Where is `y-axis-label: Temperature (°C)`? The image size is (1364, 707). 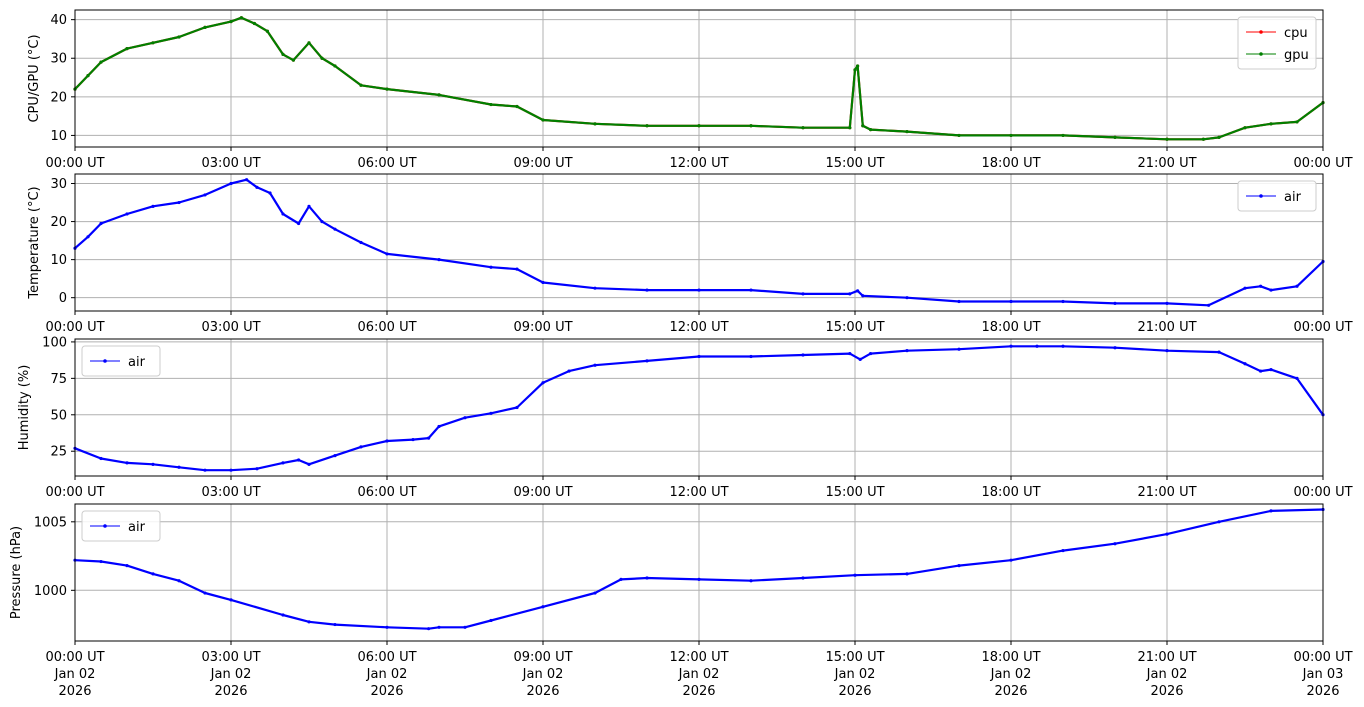
y-axis-label: Temperature (°C) is located at coordinates (34, 242).